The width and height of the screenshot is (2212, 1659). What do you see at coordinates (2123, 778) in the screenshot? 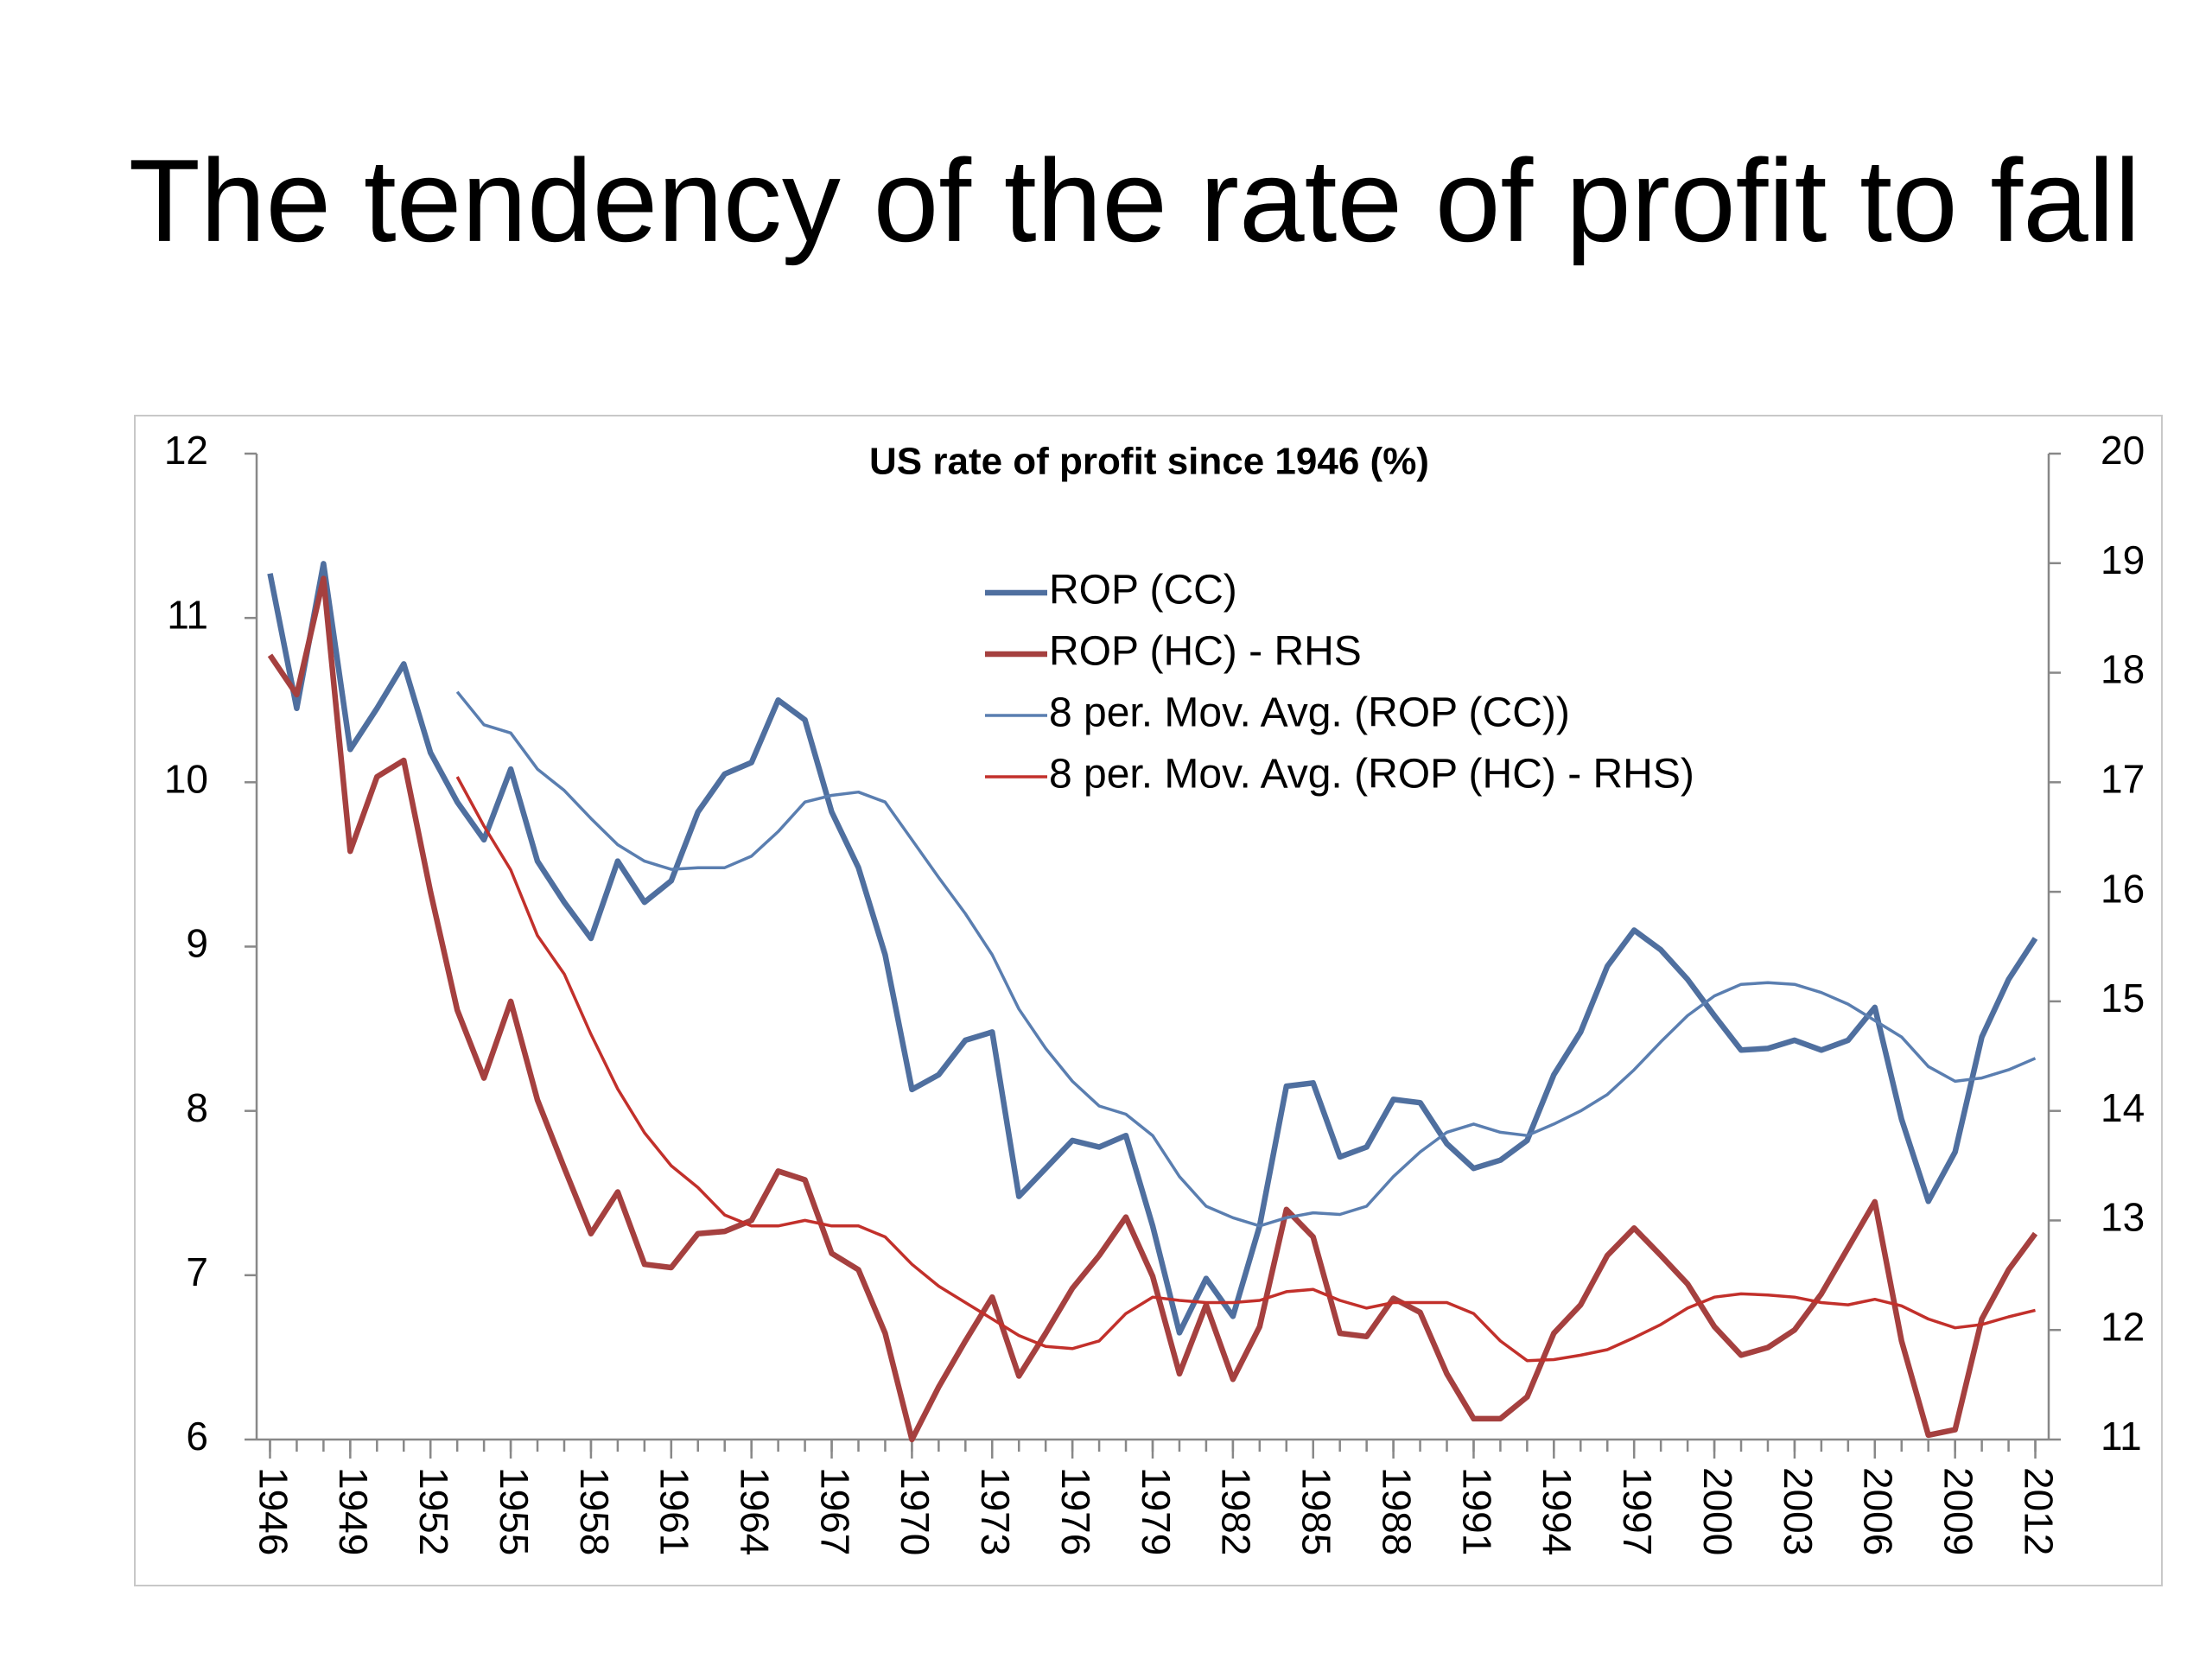
I see `y2-tick-label: 17` at bounding box center [2123, 778].